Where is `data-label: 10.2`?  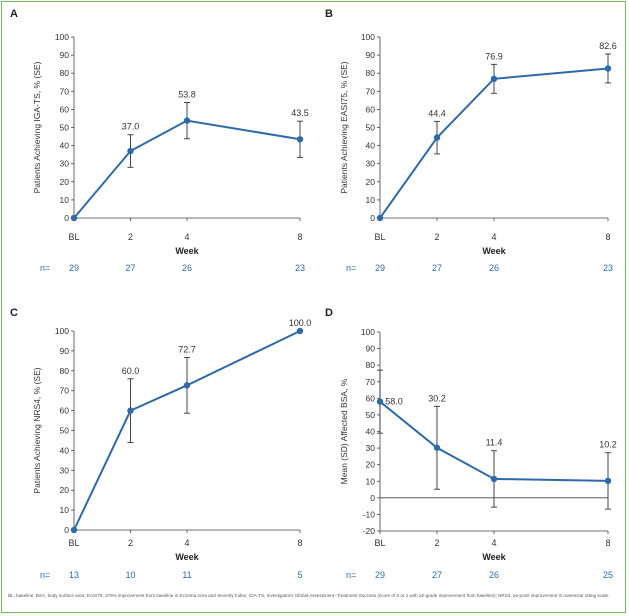
data-label: 10.2 is located at coordinates (608, 445).